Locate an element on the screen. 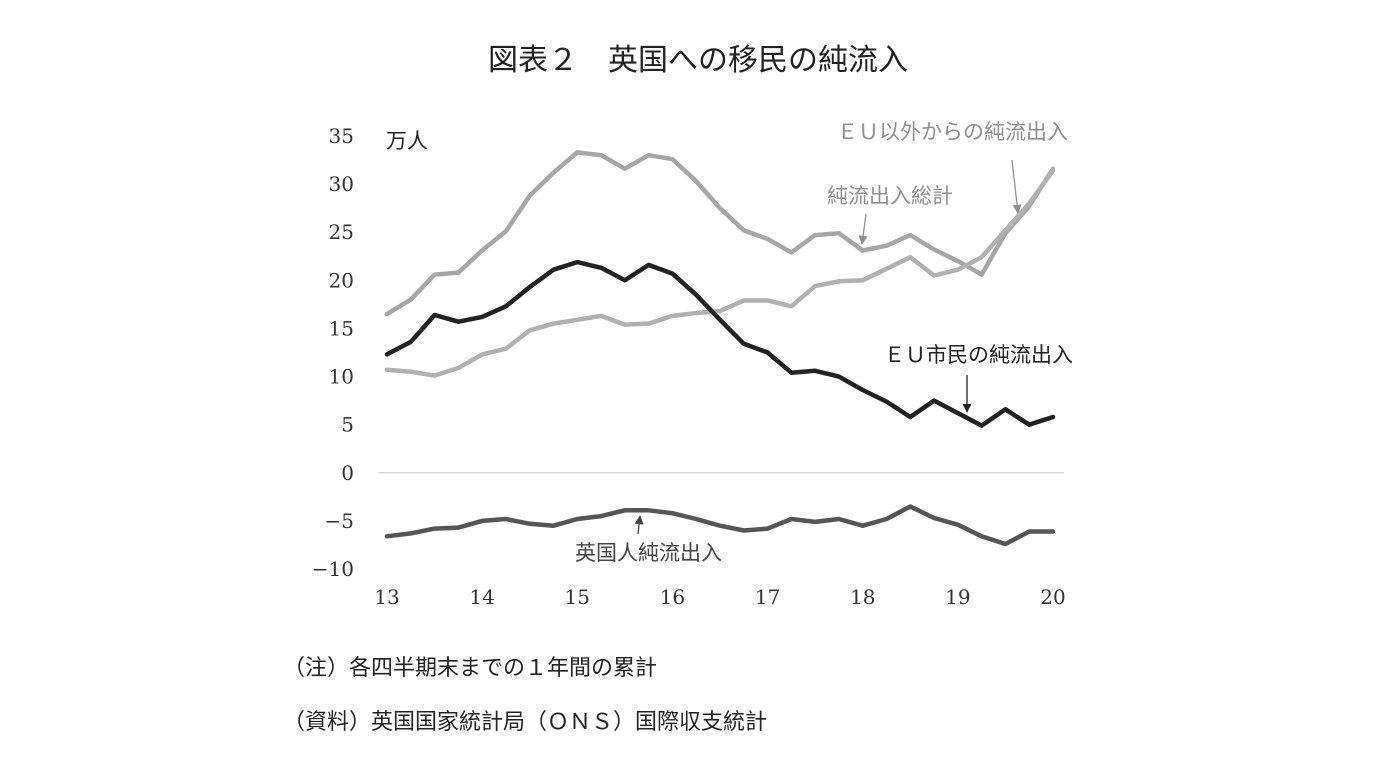 Image resolution: width=1396 pixels, height=781 pixels. series-line-non-eu is located at coordinates (720, 273).